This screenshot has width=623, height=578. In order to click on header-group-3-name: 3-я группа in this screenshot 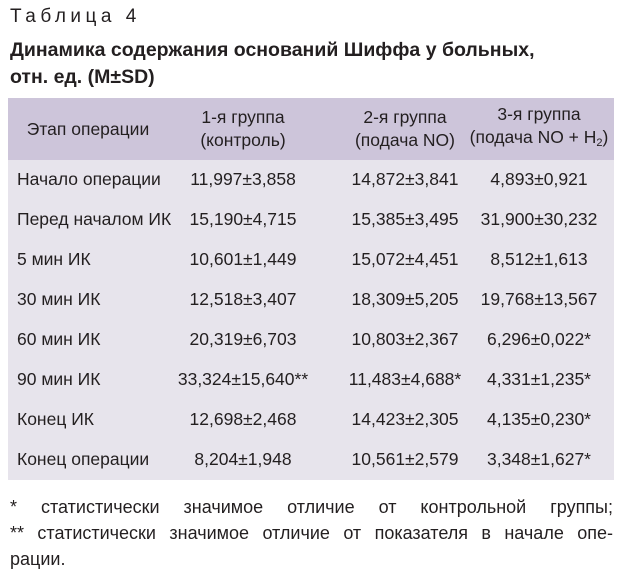, I will do `click(539, 114)`.